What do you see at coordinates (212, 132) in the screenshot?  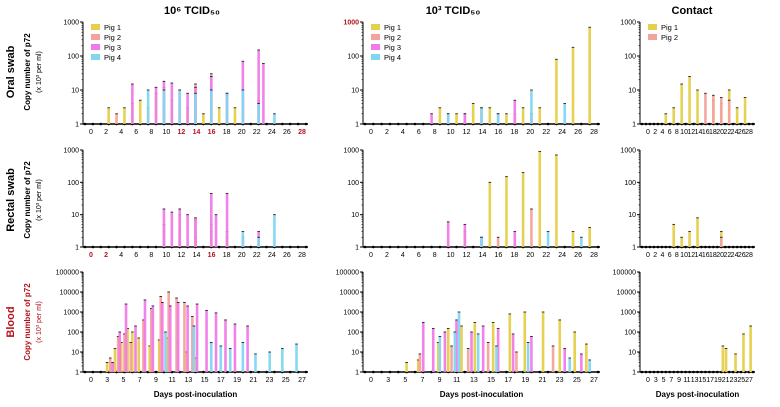 I see `x-tick-label: 16` at bounding box center [212, 132].